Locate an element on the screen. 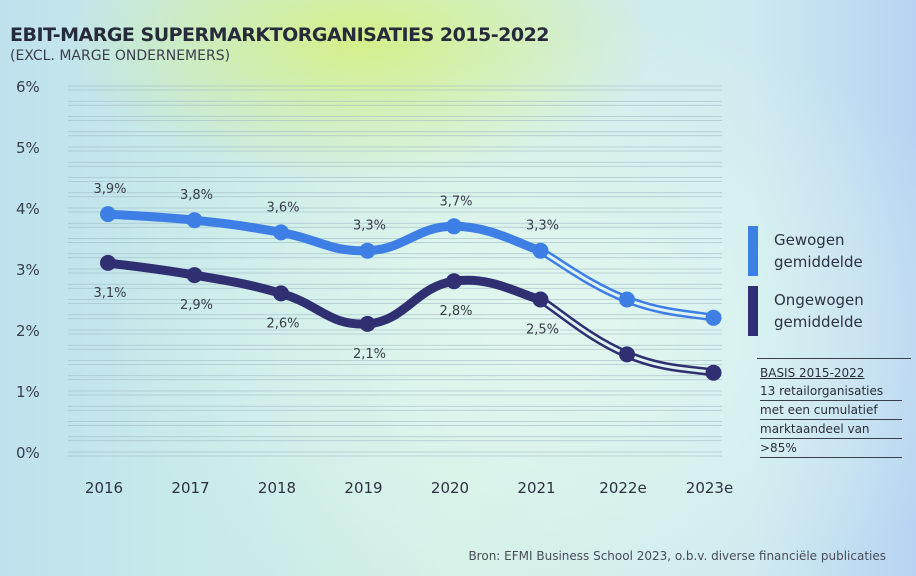 This screenshot has height=576, width=916. x-tick-label: 2019 is located at coordinates (363, 488).